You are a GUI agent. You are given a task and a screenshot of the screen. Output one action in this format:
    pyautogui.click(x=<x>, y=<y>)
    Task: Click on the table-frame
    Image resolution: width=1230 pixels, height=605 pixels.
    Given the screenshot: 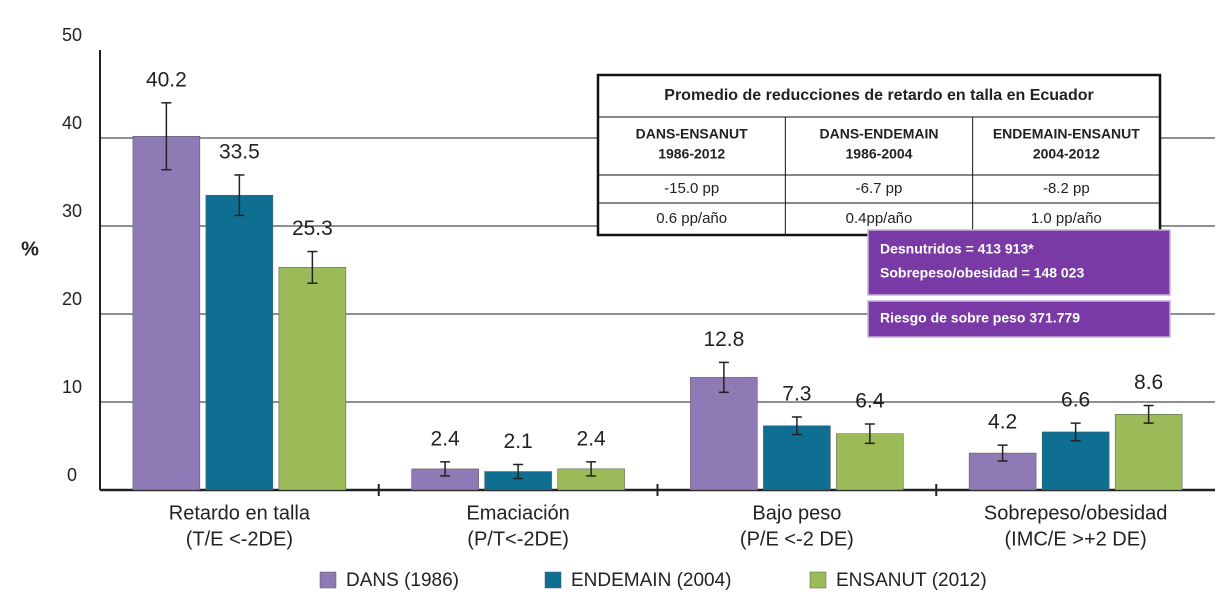 What is the action you would take?
    pyautogui.click(x=879, y=155)
    